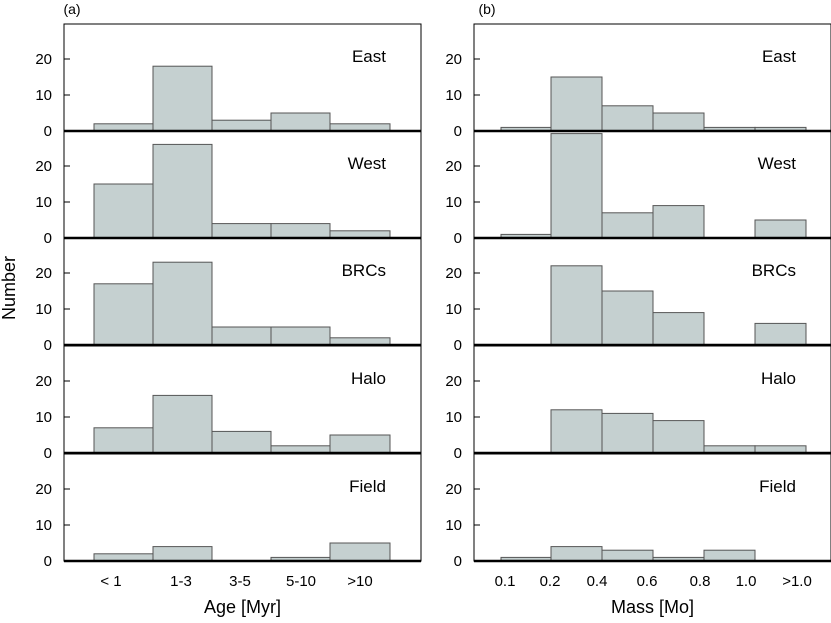  What do you see at coordinates (797, 581) in the screenshot?
I see `x-tick-label: >1.0` at bounding box center [797, 581].